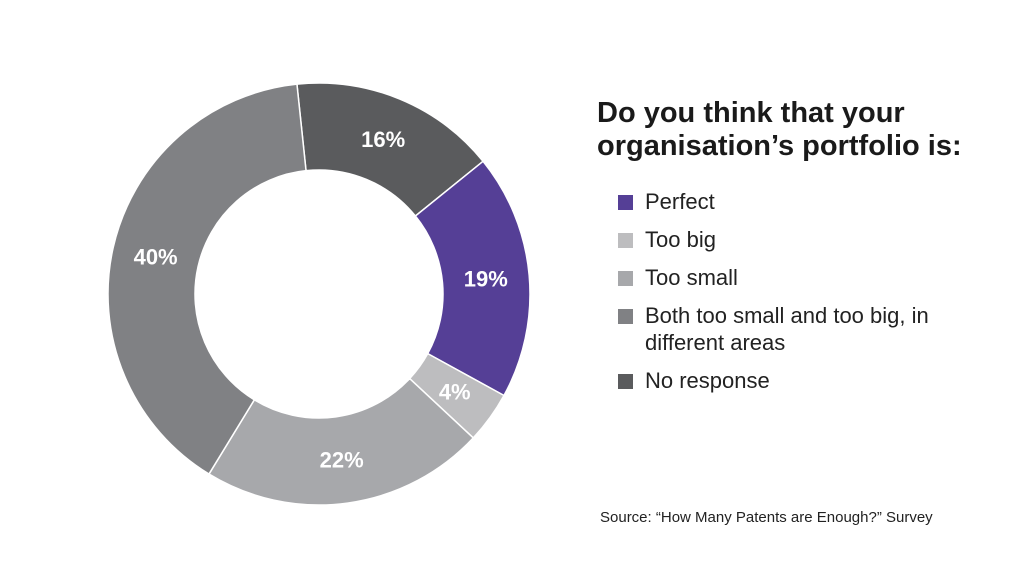 The image size is (1024, 576). I want to click on slice-value-label: 19%, so click(486, 279).